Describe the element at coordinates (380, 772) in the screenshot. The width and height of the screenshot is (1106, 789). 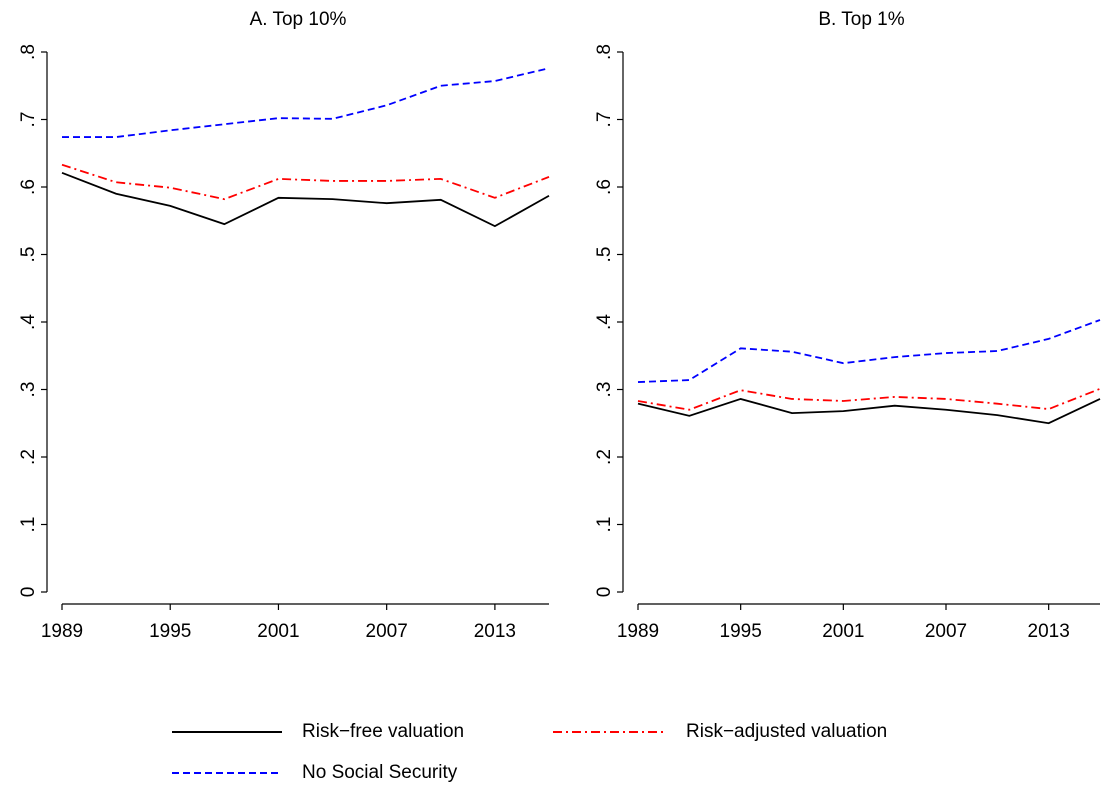
I see `legend-label: No Social Security` at that location.